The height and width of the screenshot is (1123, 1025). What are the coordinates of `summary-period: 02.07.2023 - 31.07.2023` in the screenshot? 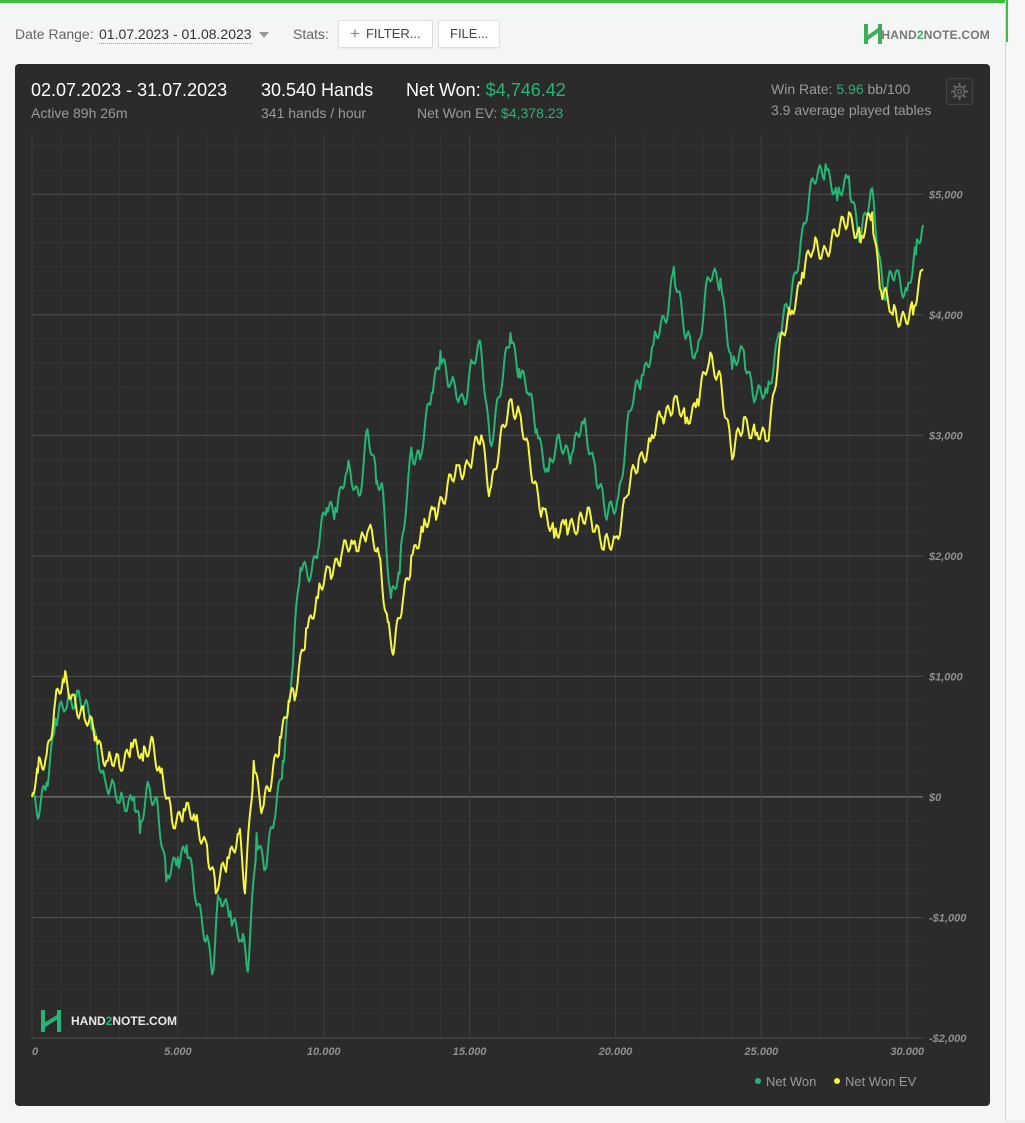 It's located at (129, 90).